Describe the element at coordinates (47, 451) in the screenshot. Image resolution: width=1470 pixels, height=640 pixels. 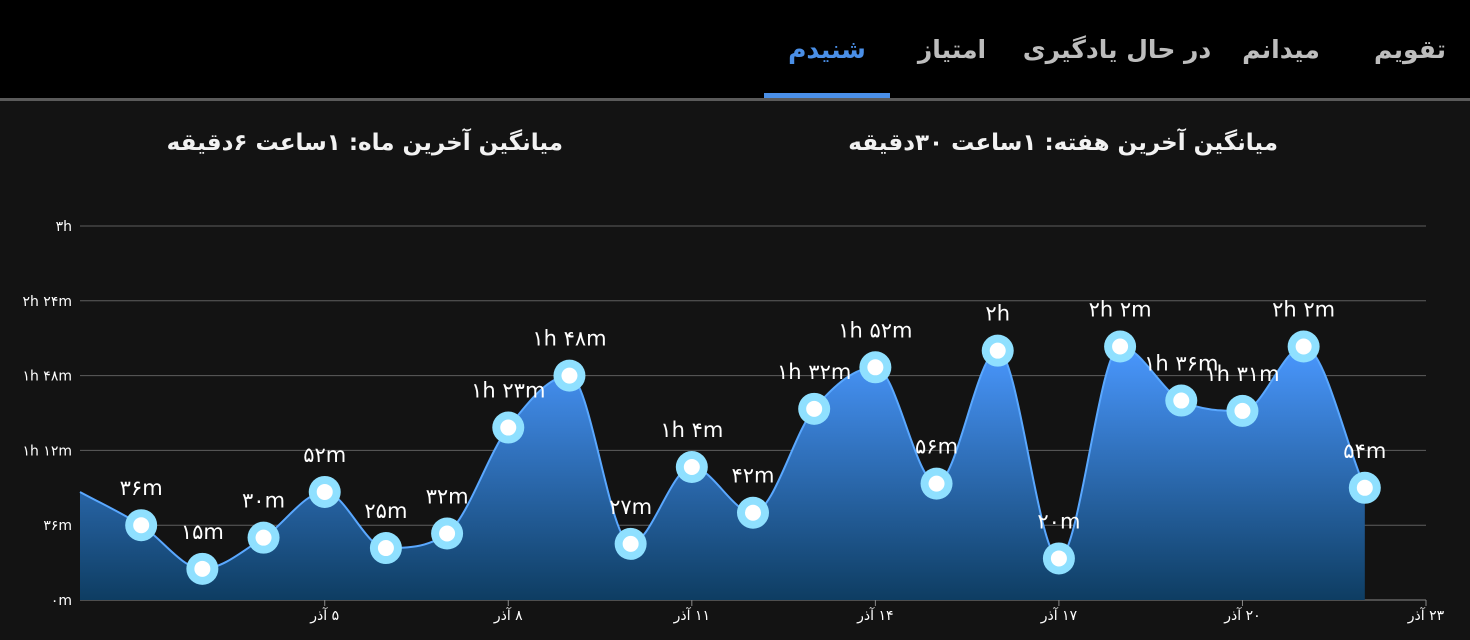
I see `y-tick-label: ۱h ۱۲m` at that location.